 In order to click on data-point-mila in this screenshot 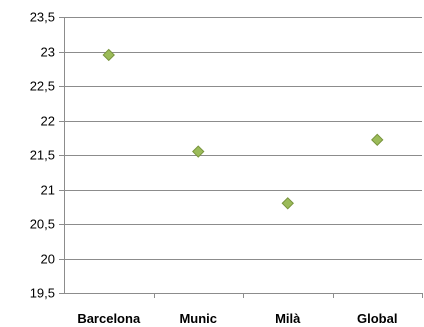, I will do `click(287, 203)`.